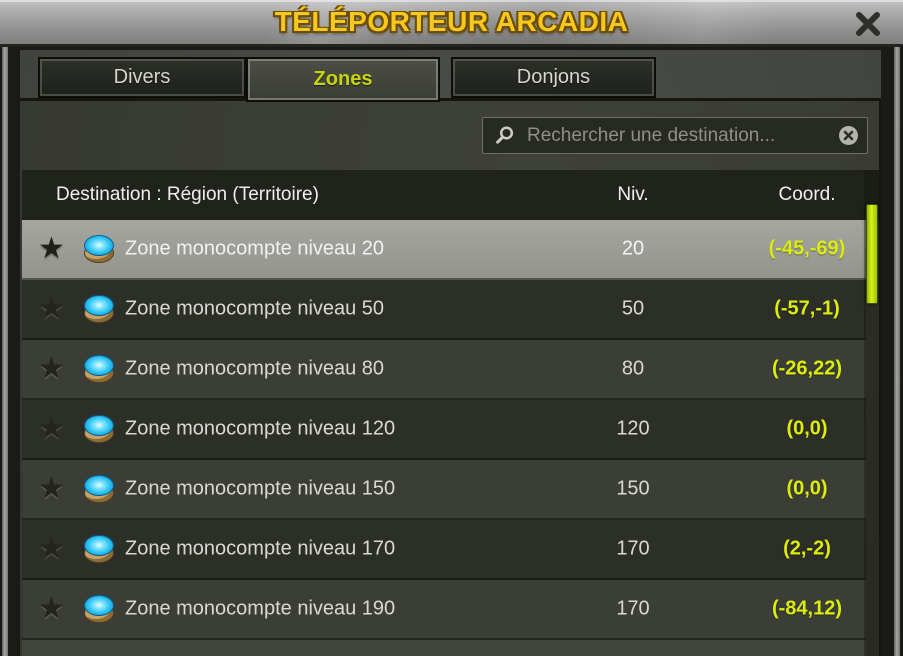 This screenshot has width=903, height=656. I want to click on tab-divers: Divers, so click(142, 77).